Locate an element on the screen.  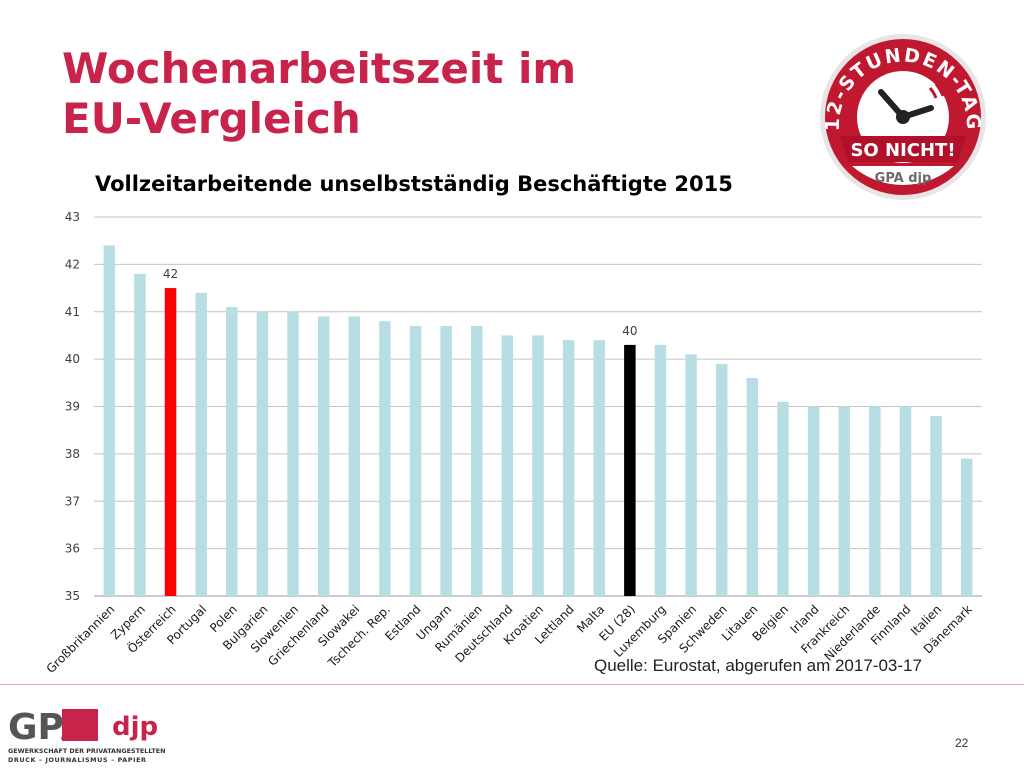
y-tick-label: 35 is located at coordinates (72, 596).